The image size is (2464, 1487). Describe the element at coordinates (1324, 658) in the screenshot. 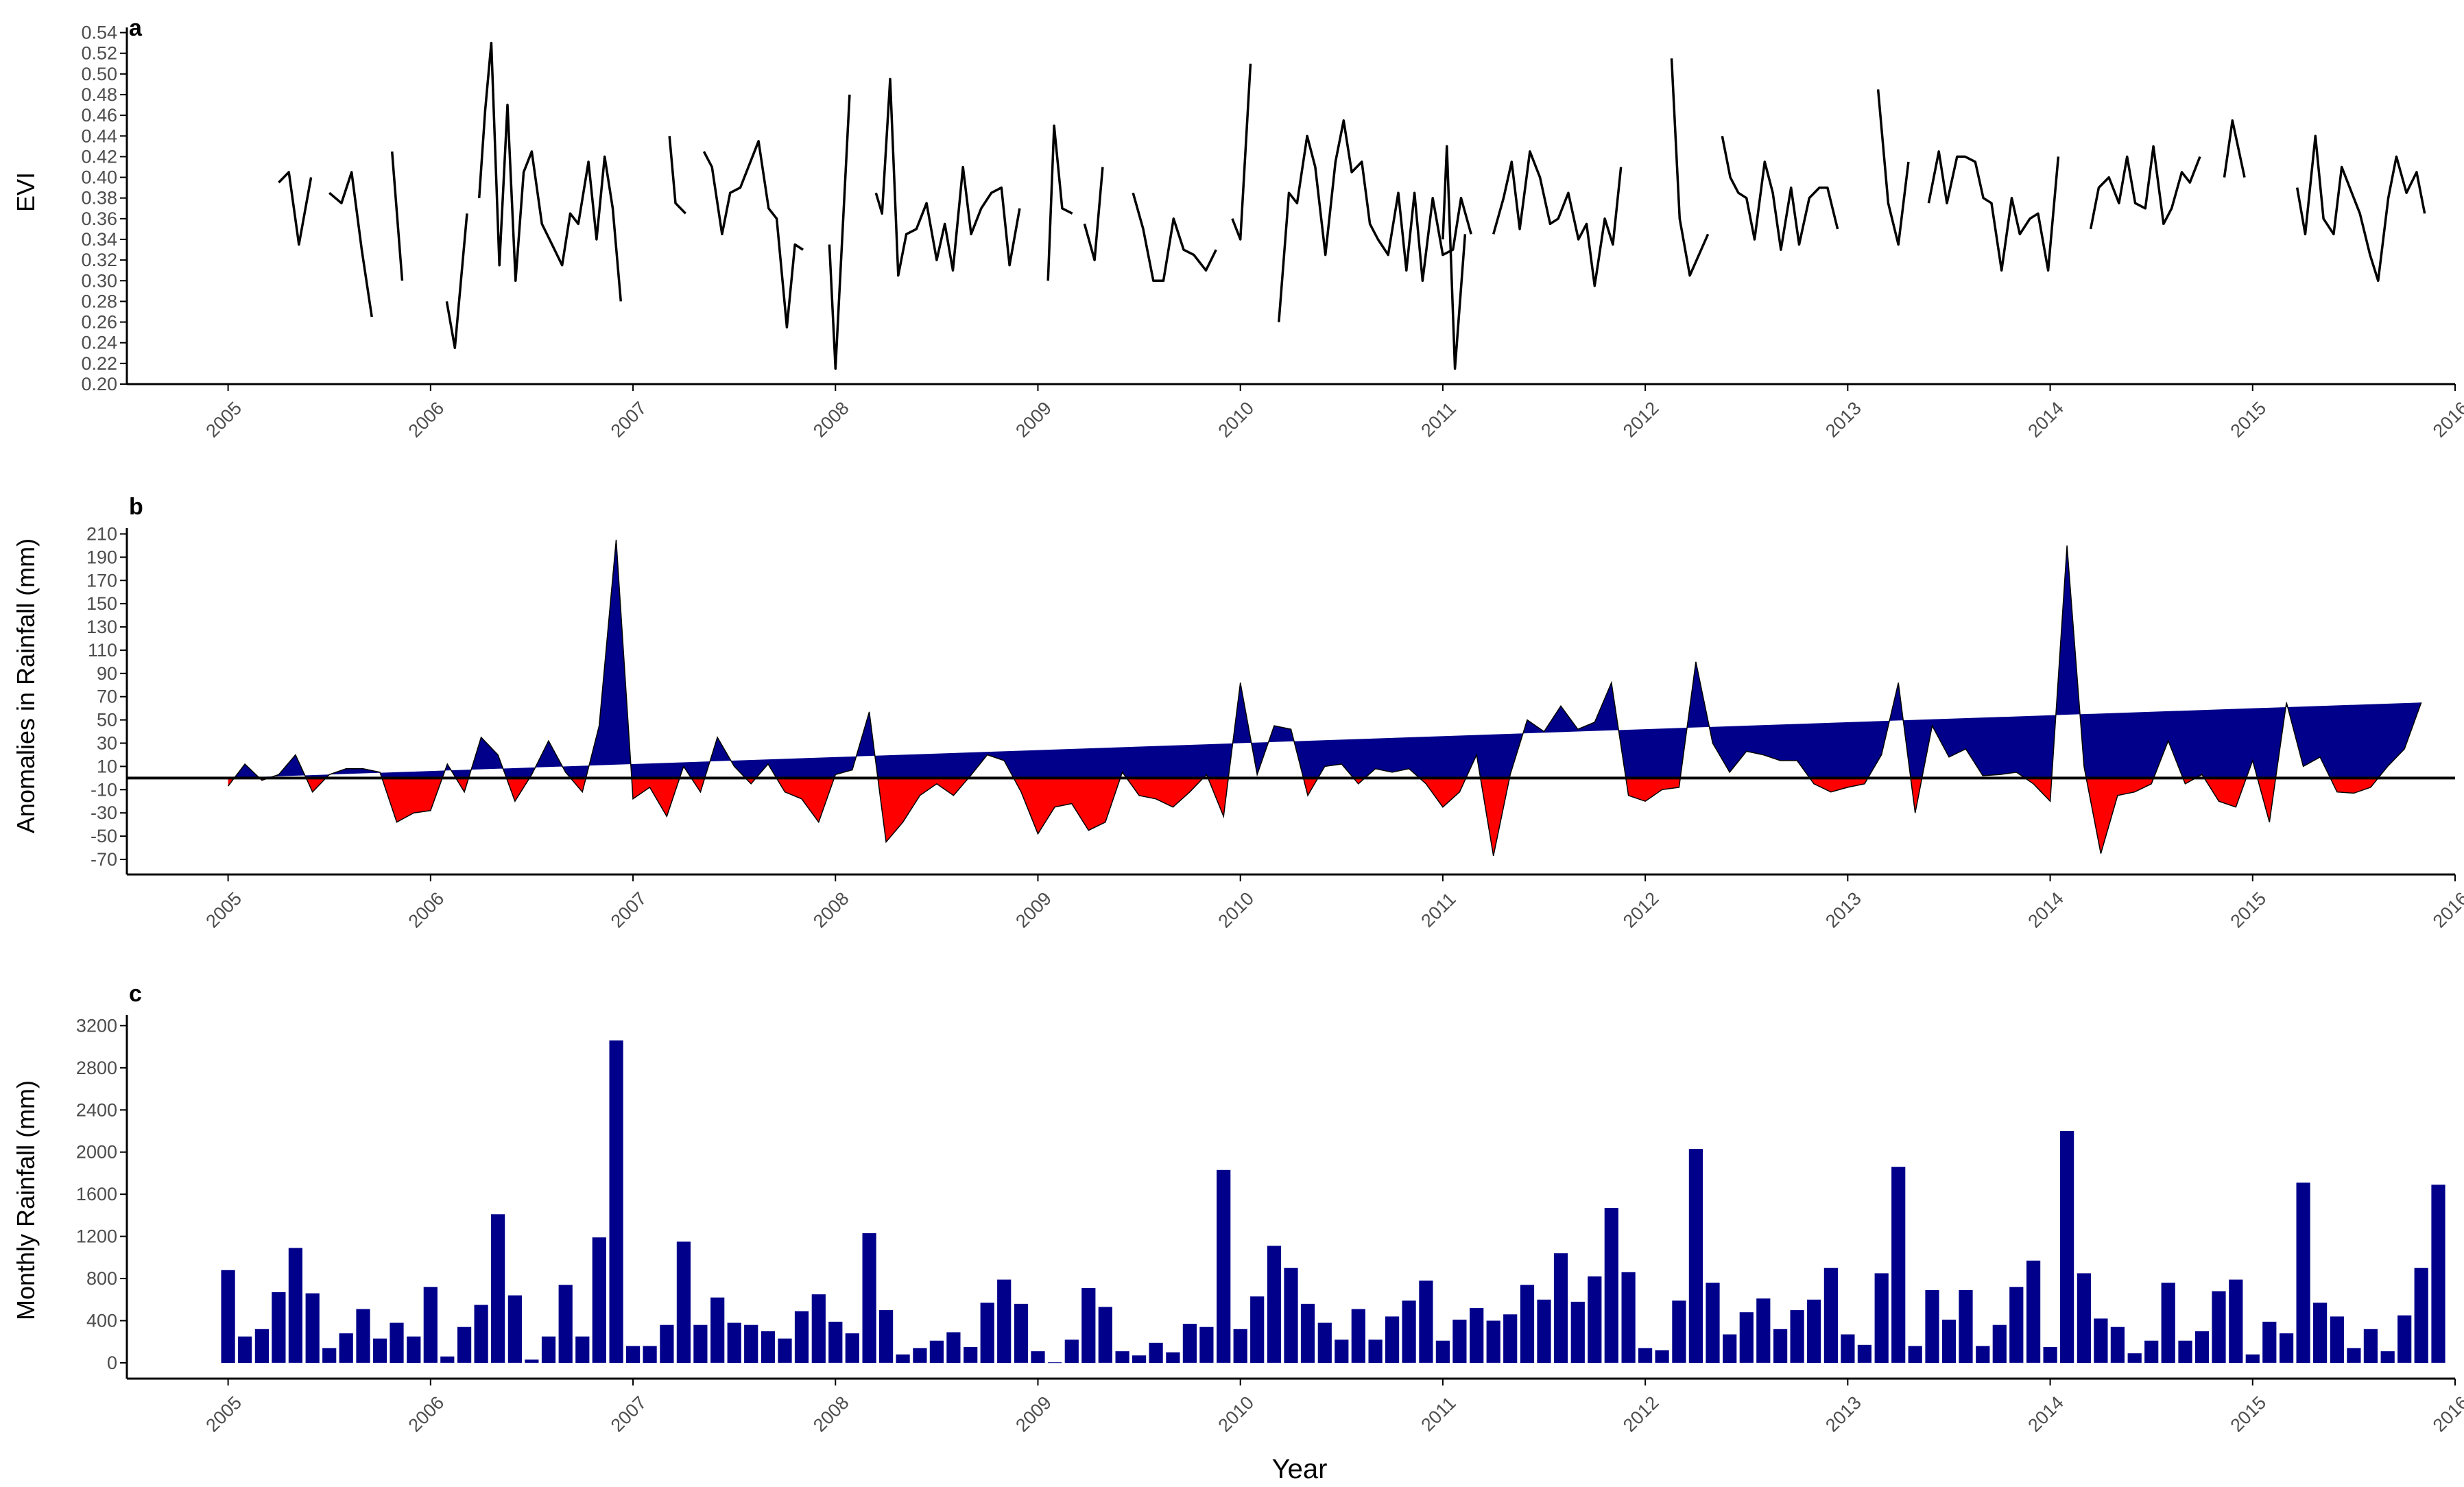

I see `positive-anomaly-area` at that location.